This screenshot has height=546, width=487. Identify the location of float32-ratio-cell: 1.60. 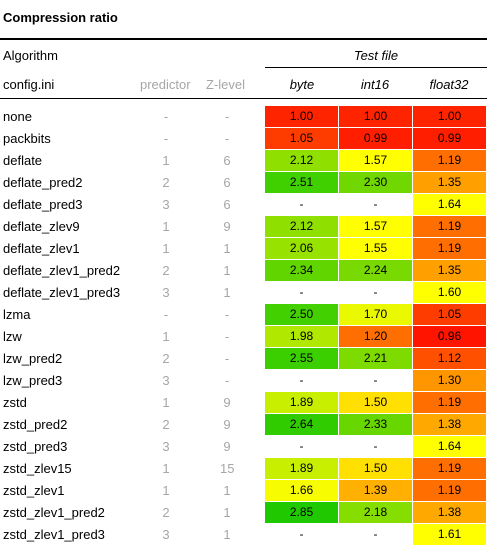
(449, 292).